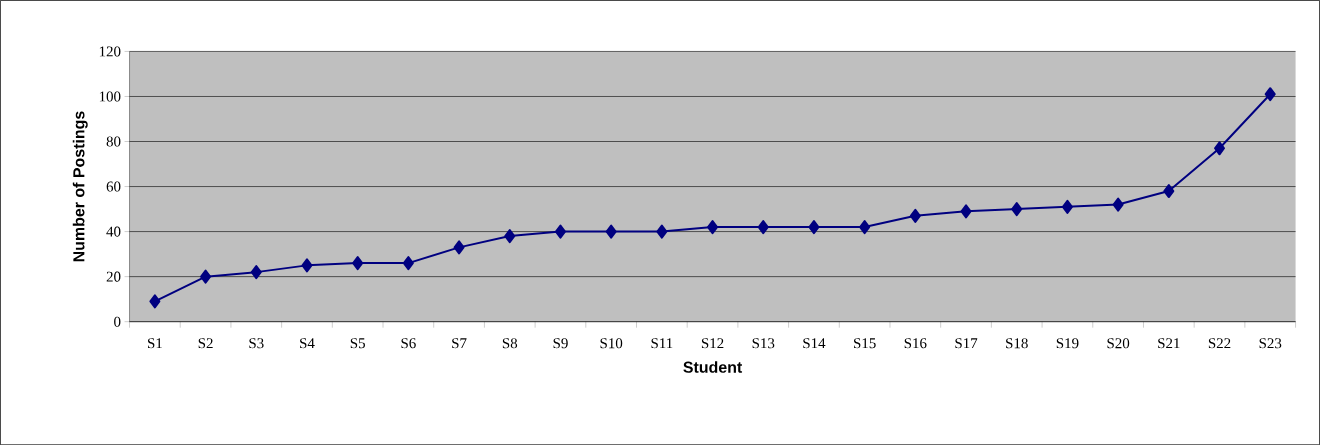  Describe the element at coordinates (1169, 343) in the screenshot. I see `x-tick-label: S21` at that location.